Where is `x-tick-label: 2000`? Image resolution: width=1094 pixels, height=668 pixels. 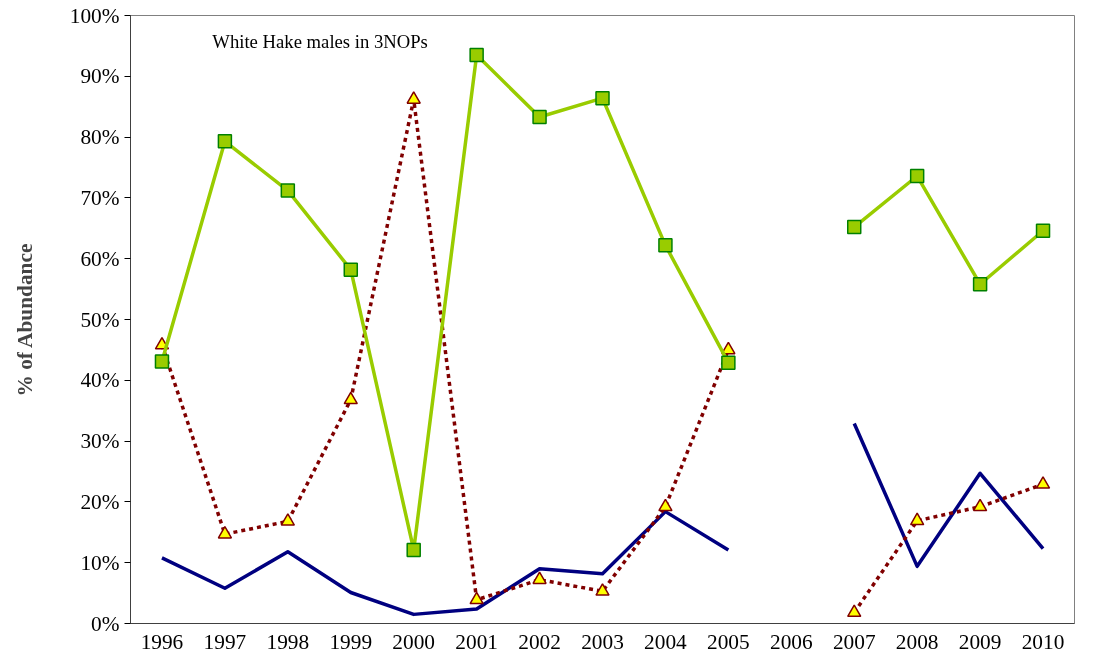
x-tick-label: 2000 is located at coordinates (414, 641).